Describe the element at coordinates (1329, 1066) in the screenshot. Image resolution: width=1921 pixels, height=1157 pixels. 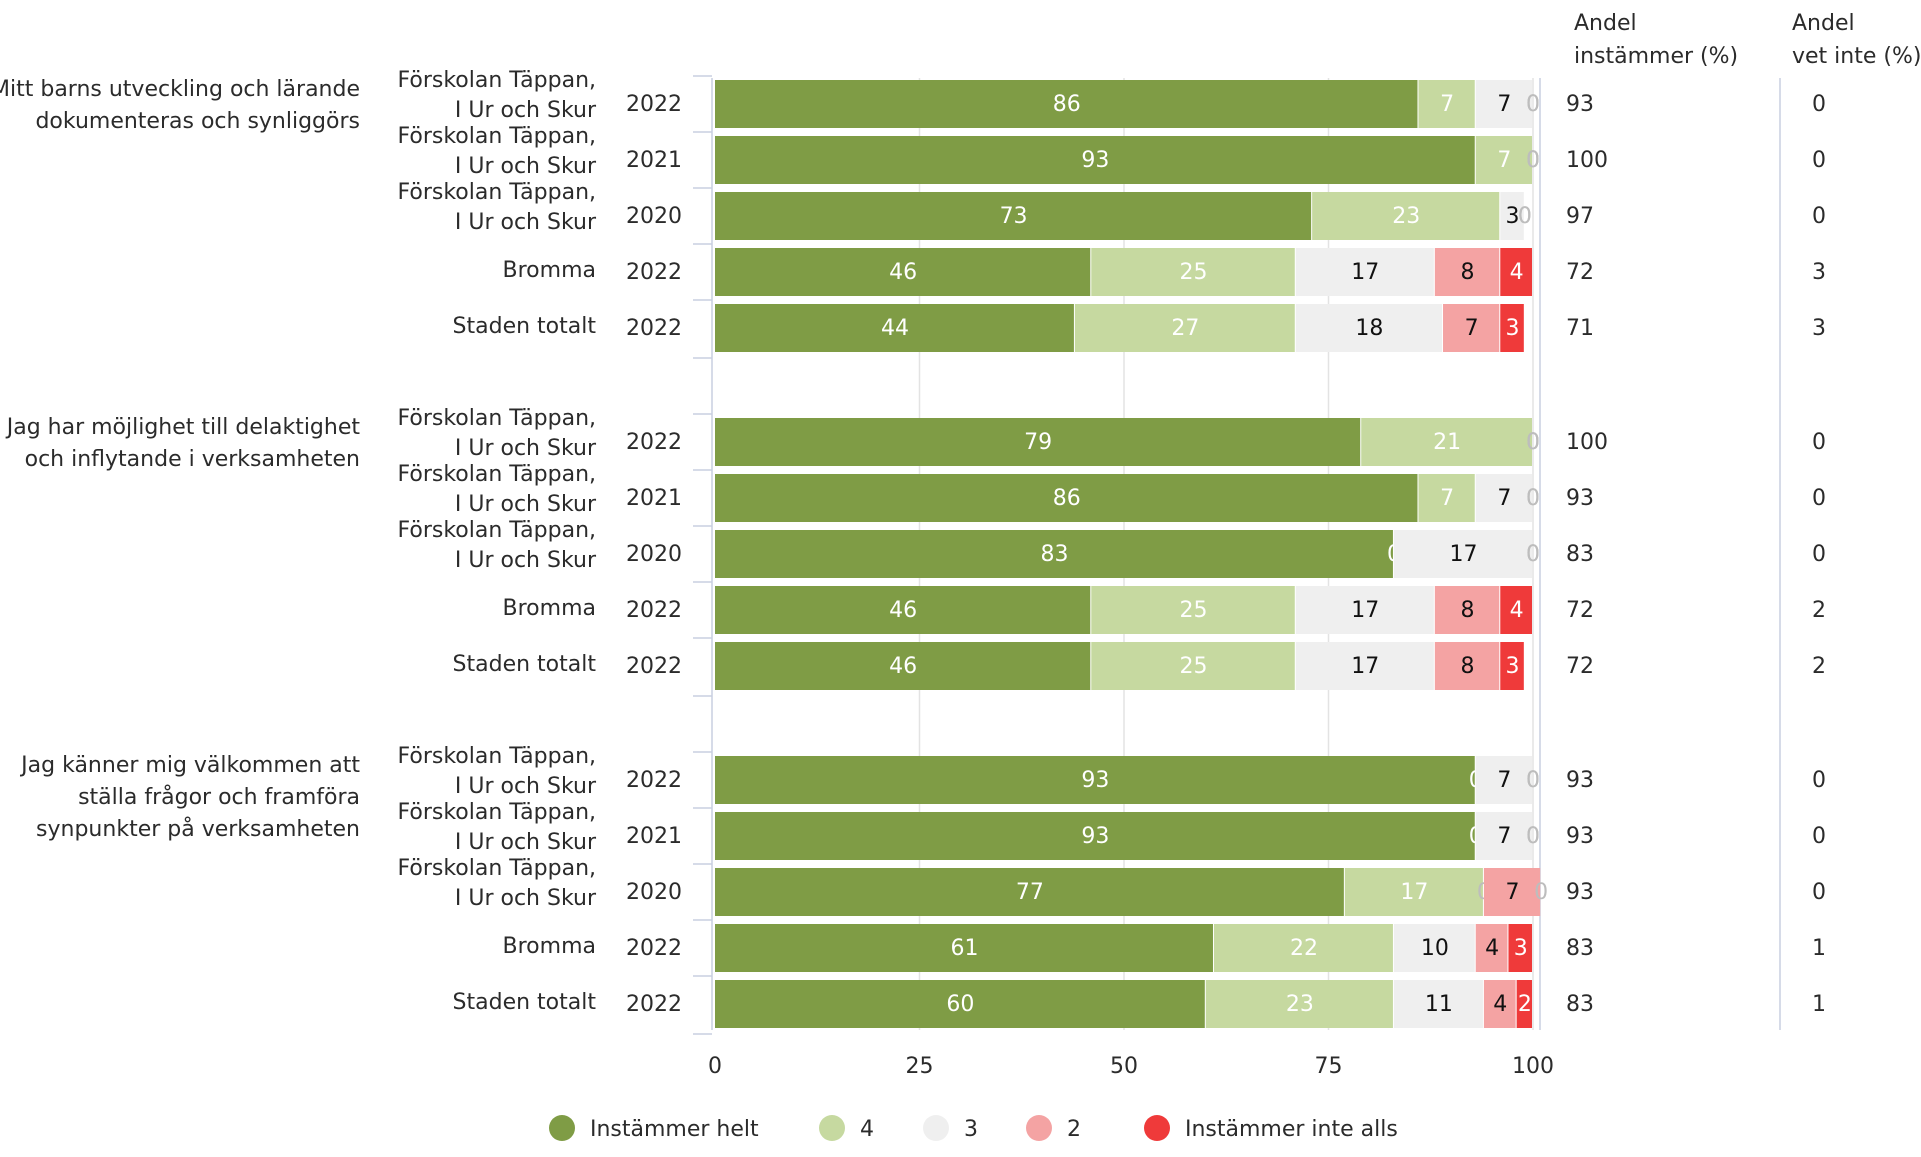
I see `x-tick-label: 75` at that location.